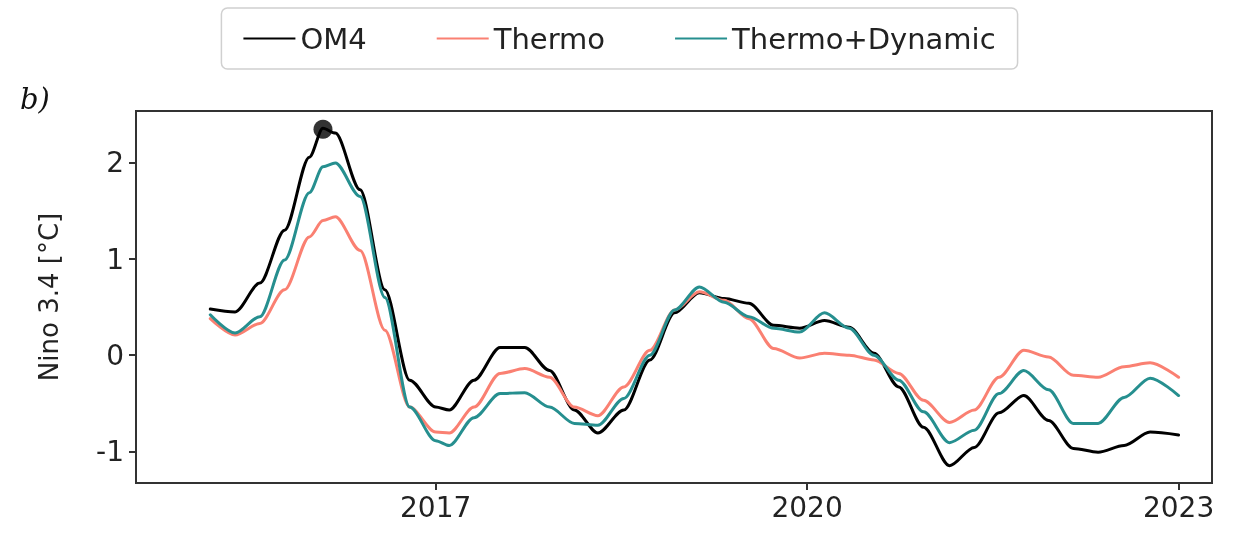 Image resolution: width=1239 pixels, height=539 pixels. What do you see at coordinates (333, 38) in the screenshot?
I see `legend-label: OM4` at bounding box center [333, 38].